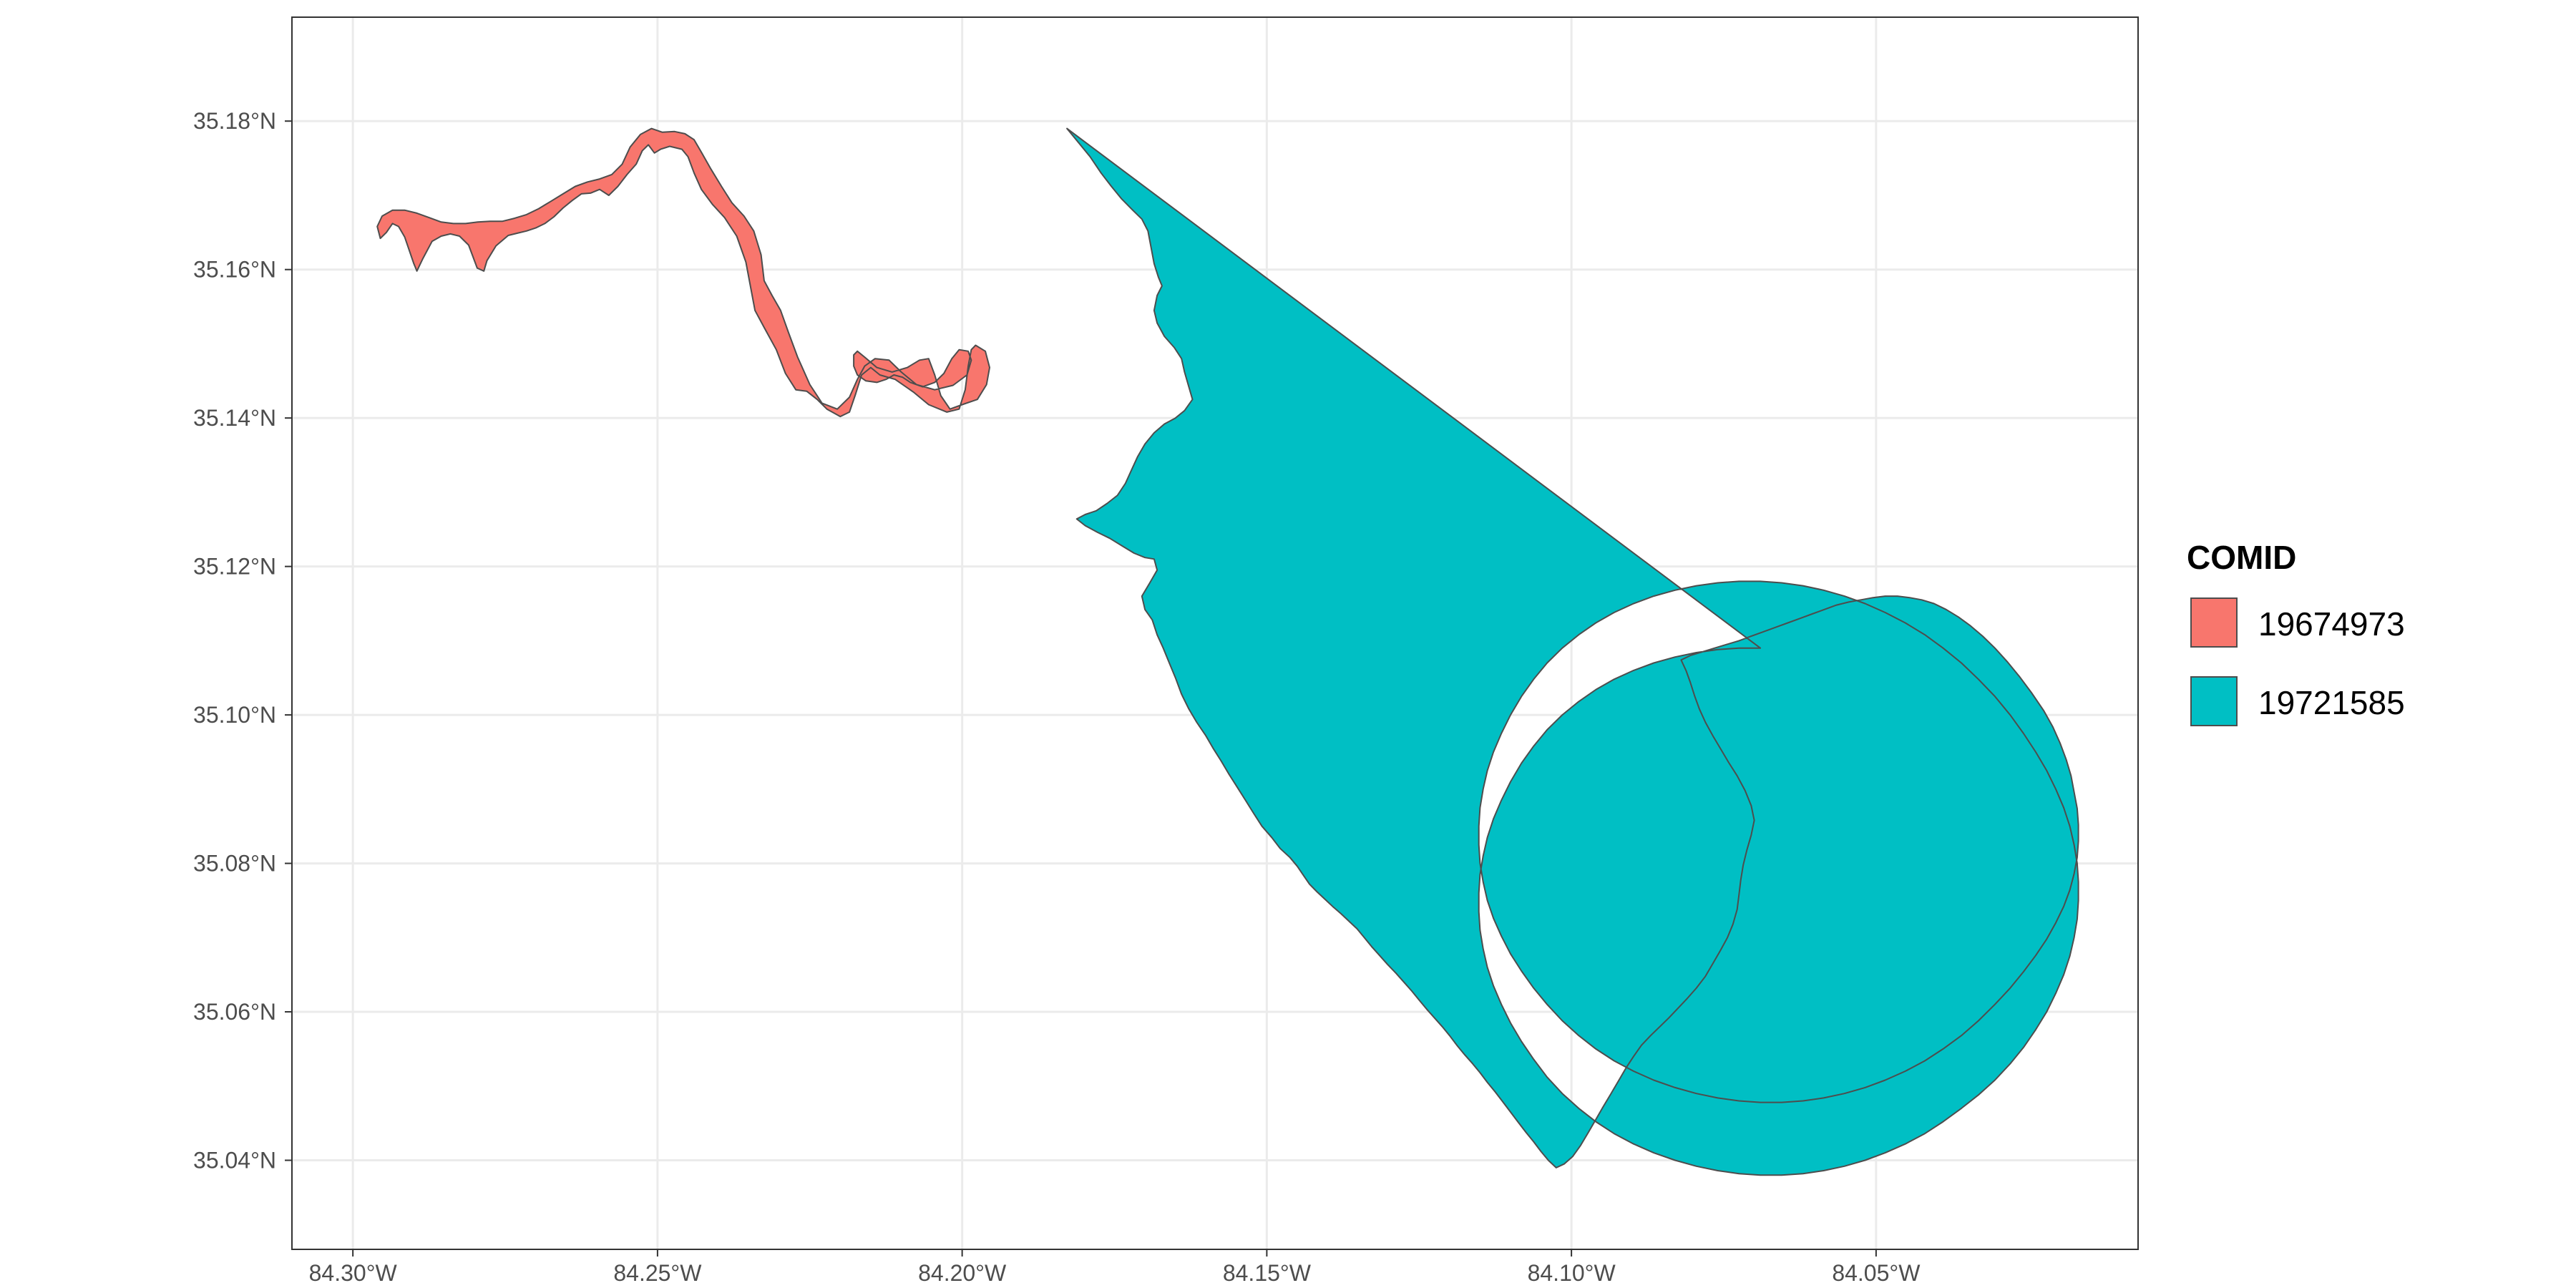 The width and height of the screenshot is (2576, 1288). Describe the element at coordinates (2331, 624) in the screenshot. I see `legend-label-19674973: 19674973` at that location.